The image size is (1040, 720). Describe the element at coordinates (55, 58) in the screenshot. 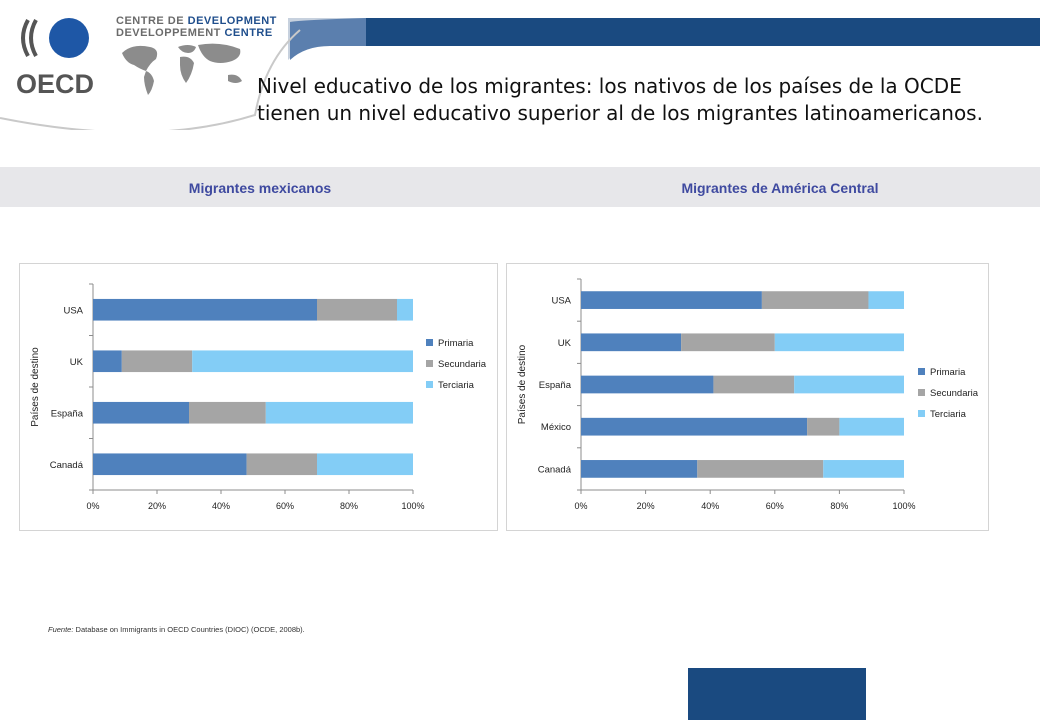

I see `oecd-logo: OECD` at that location.